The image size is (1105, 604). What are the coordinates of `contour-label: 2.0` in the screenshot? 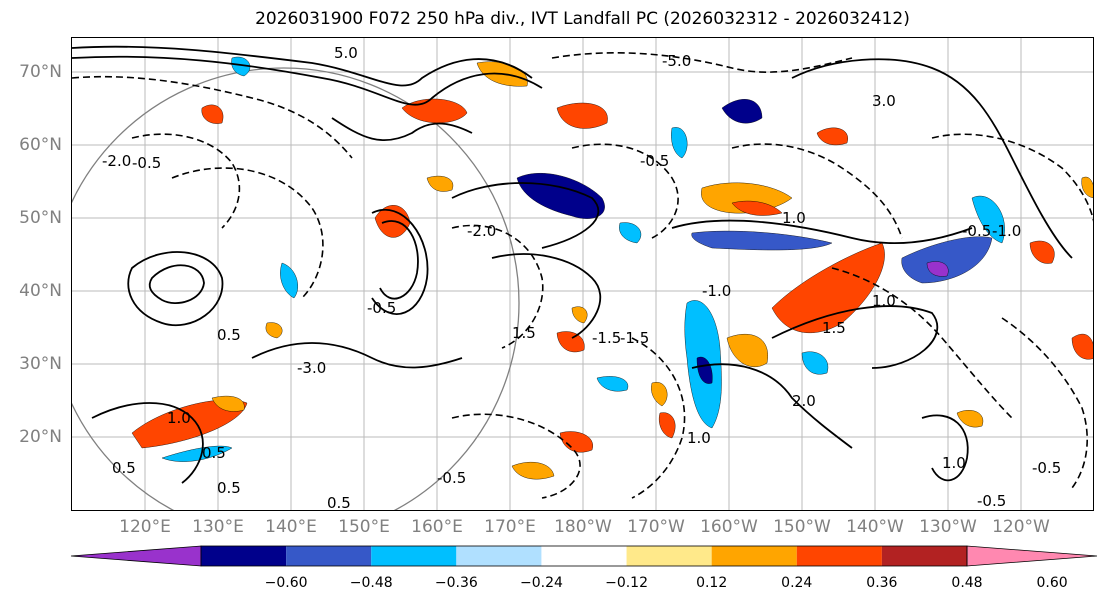 It's located at (804, 401).